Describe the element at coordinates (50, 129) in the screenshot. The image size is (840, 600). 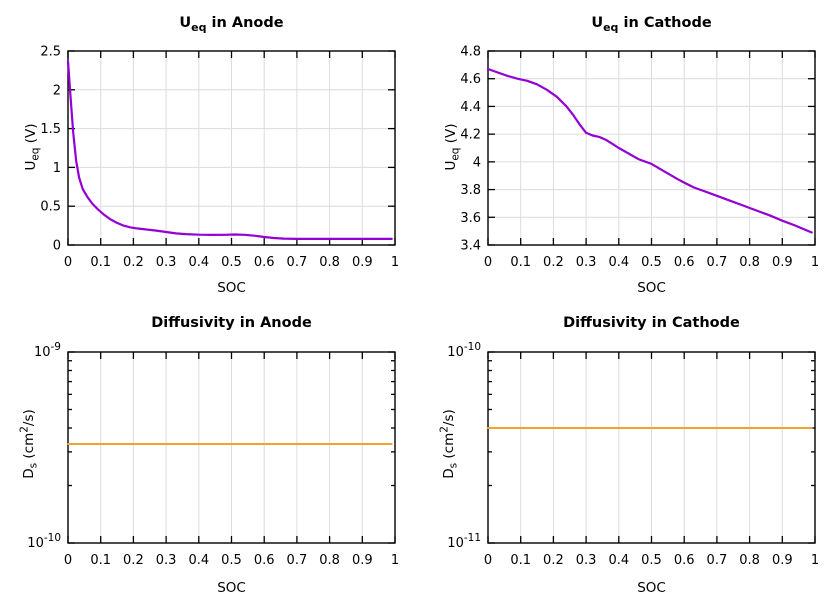
I see `svg-text: 1.5` at that location.